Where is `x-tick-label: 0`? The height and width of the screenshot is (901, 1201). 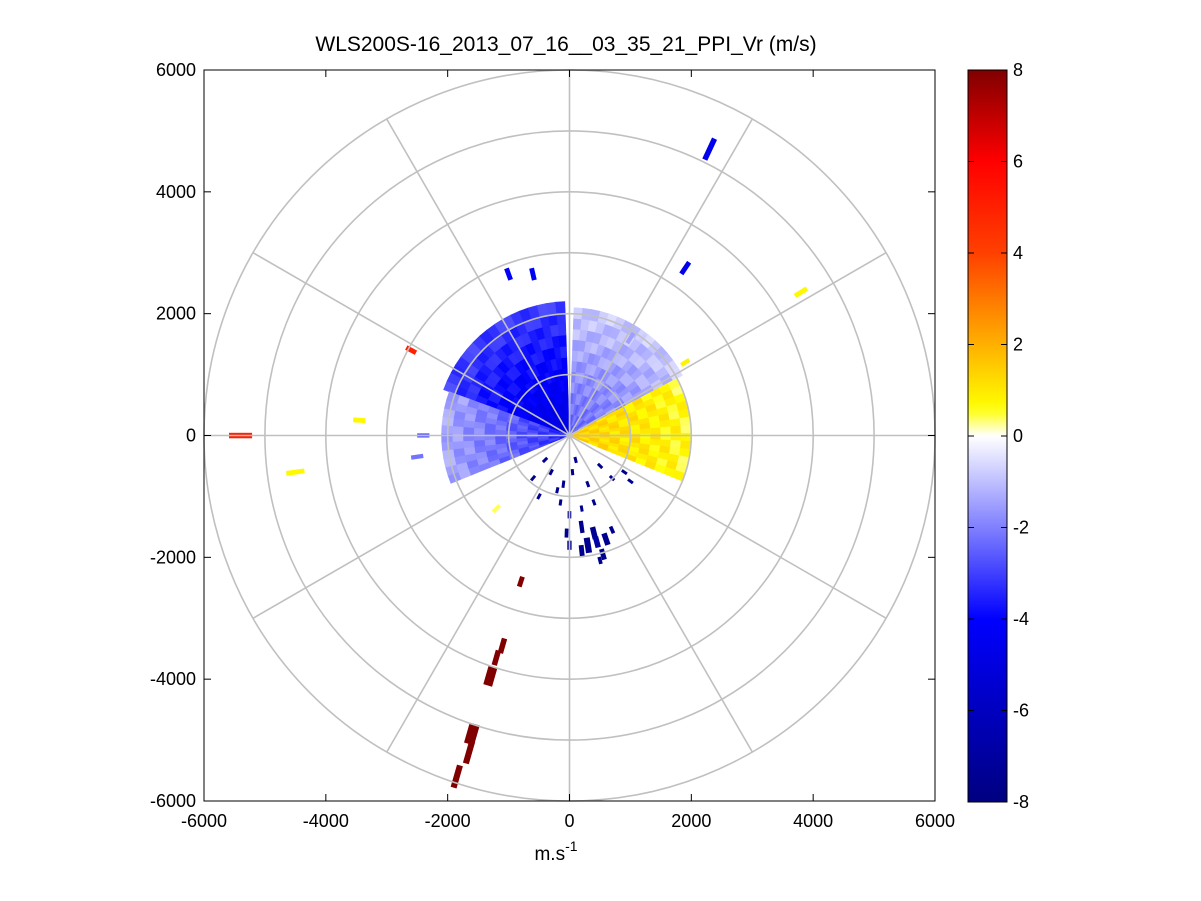
x-tick-label: 0 is located at coordinates (569, 821).